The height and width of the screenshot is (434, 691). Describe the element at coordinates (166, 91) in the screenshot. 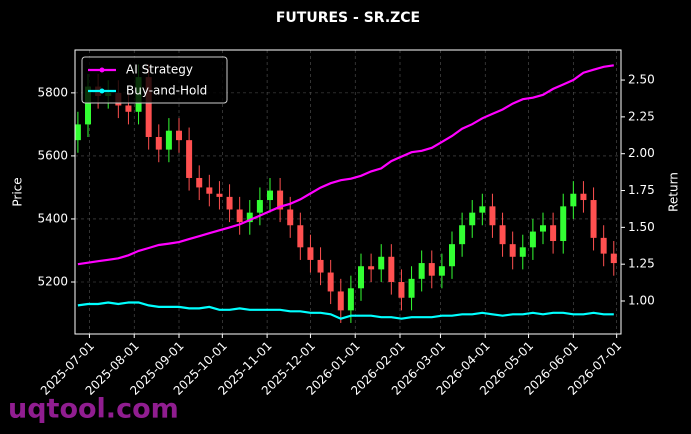

I see `legend-label: Buy-and-Hold` at that location.